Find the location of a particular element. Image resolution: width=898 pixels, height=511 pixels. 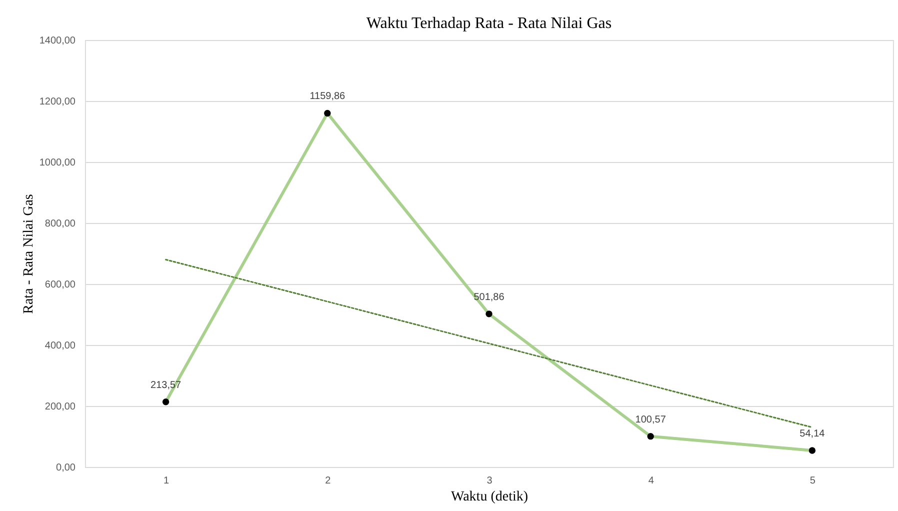

data-label: 1159,86 is located at coordinates (328, 96).